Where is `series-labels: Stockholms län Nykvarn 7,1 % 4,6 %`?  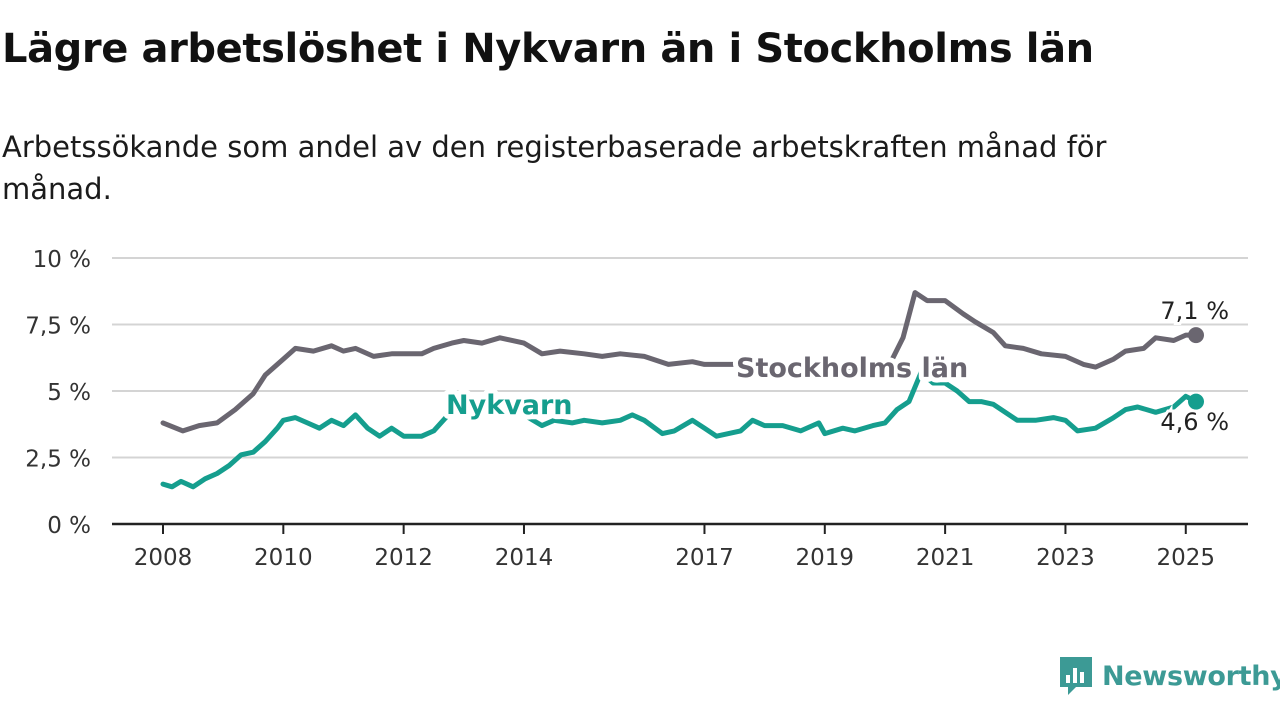
series-labels: Stockholms län Nykvarn 7,1 % 4,6 % is located at coordinates (836, 366).